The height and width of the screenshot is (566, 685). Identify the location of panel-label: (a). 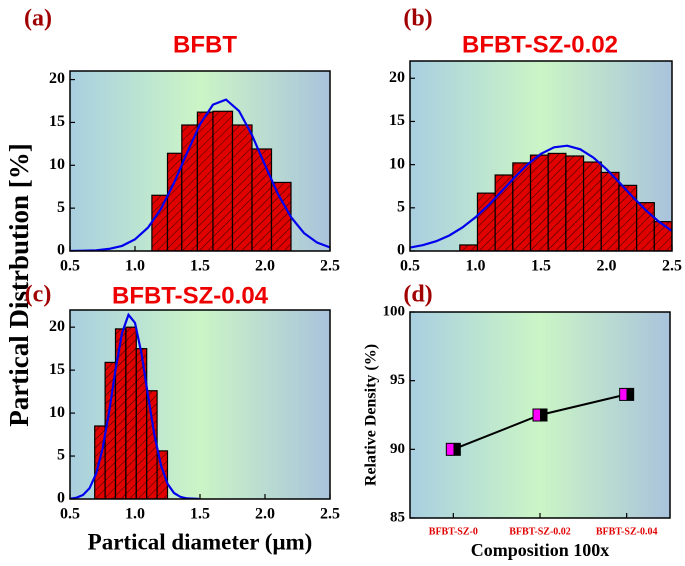
(38, 19).